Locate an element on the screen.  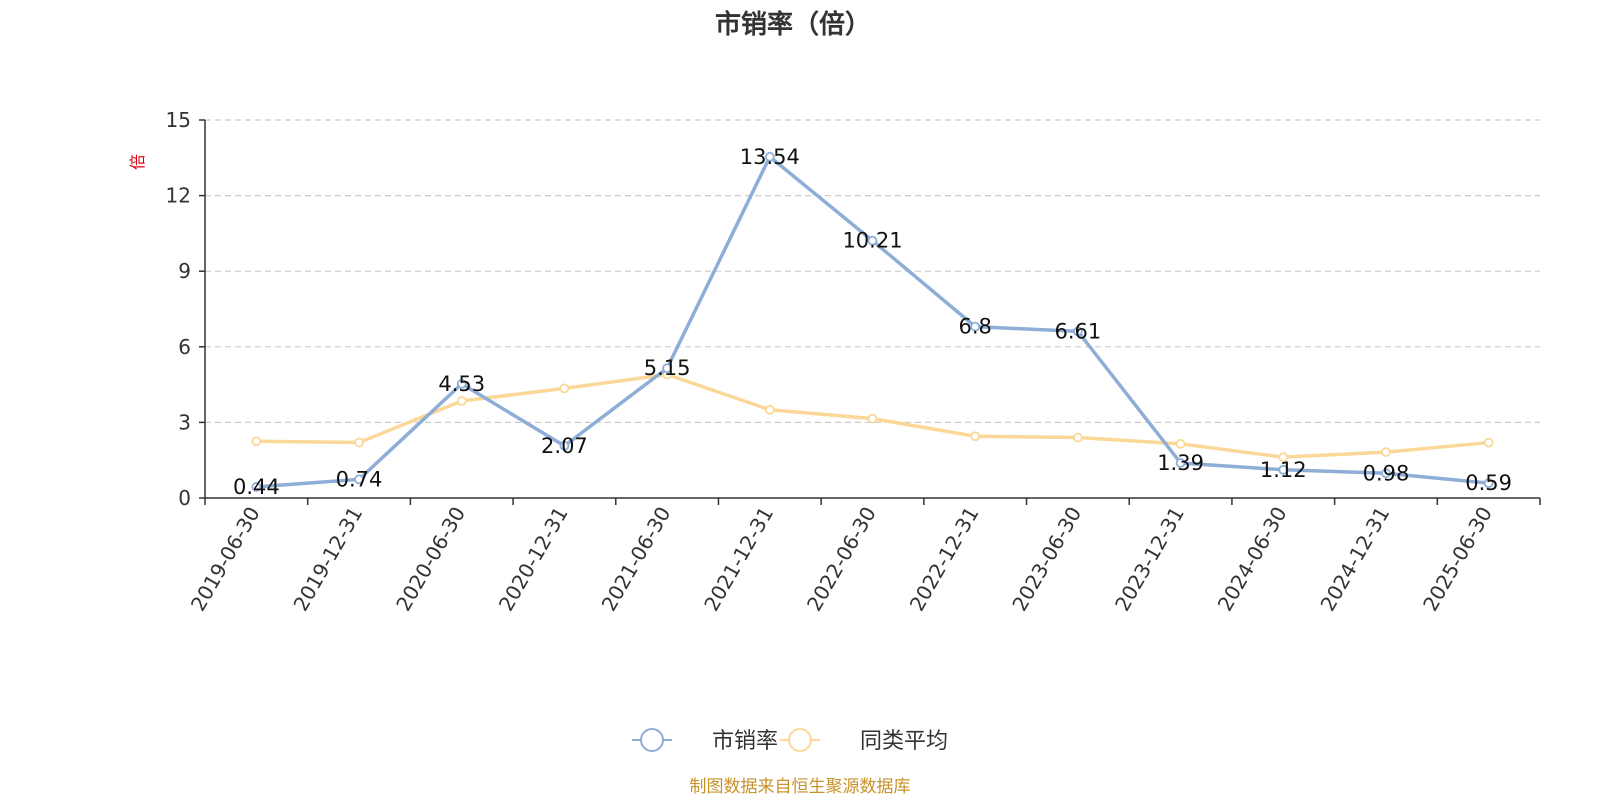
x-tick-label: 2022-06-30 is located at coordinates (841, 559).